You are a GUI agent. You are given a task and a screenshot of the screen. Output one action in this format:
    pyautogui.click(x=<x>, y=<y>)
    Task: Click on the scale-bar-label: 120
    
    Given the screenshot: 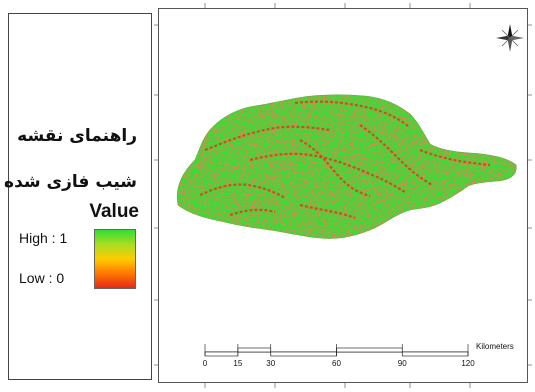 What is the action you would take?
    pyautogui.click(x=468, y=363)
    